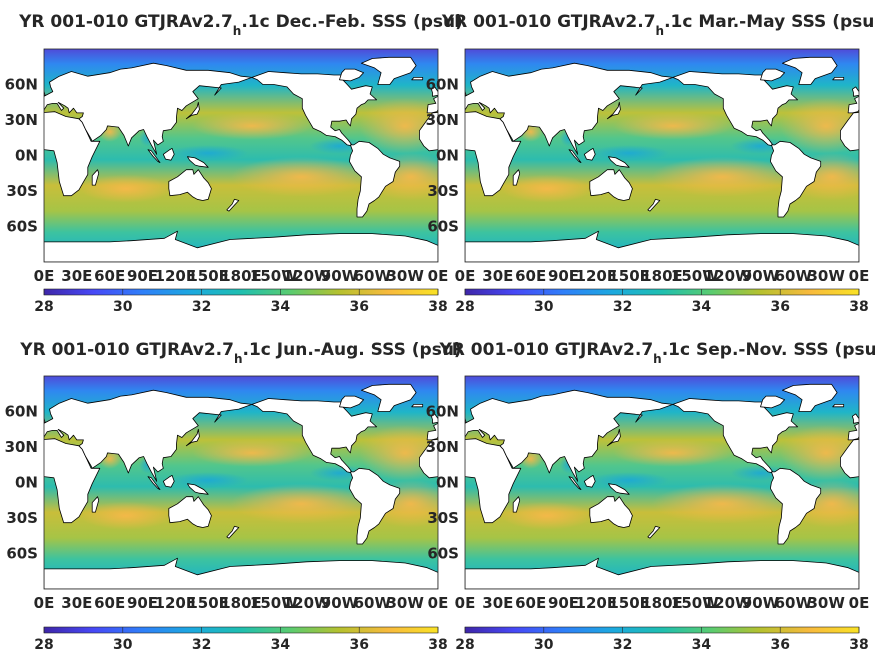  I want to click on land-masks, so click(662, 159).